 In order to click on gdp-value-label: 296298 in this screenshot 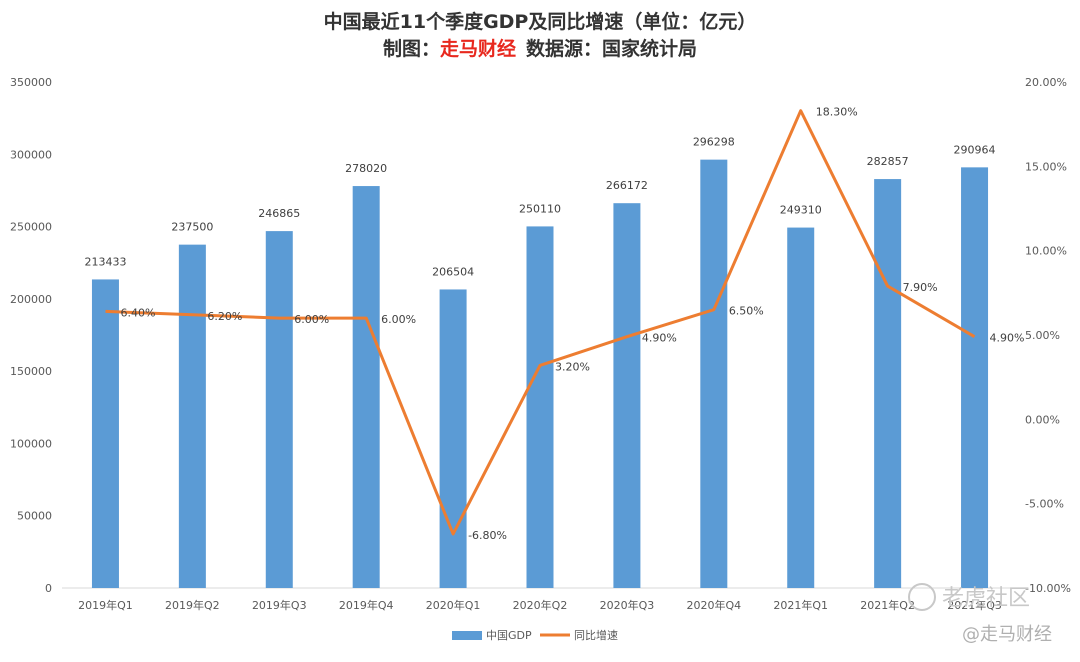, I will do `click(714, 142)`.